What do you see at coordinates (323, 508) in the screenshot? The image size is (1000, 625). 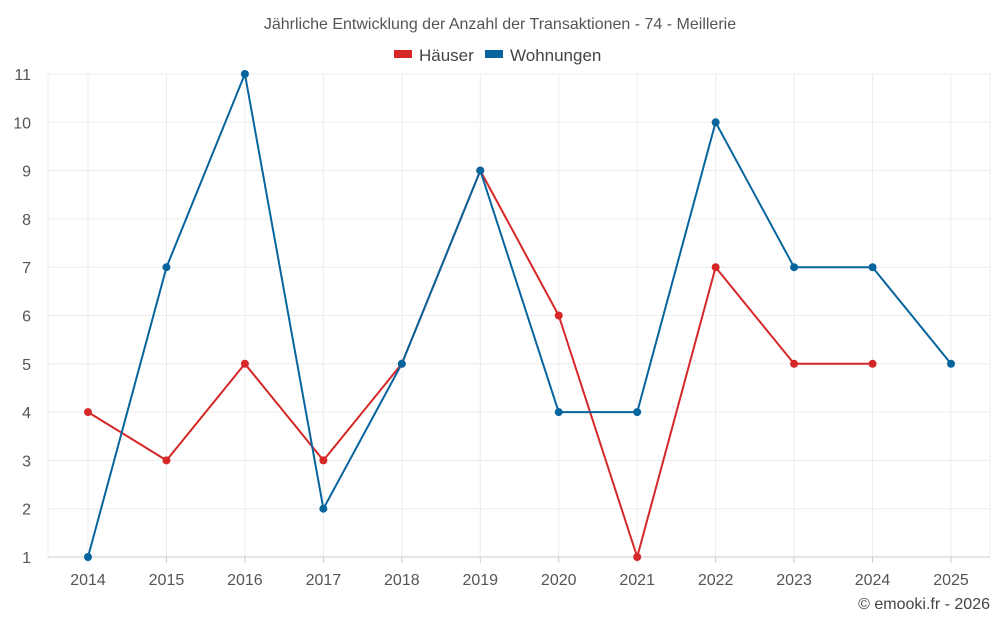 I see `point-wohnungen-2017` at bounding box center [323, 508].